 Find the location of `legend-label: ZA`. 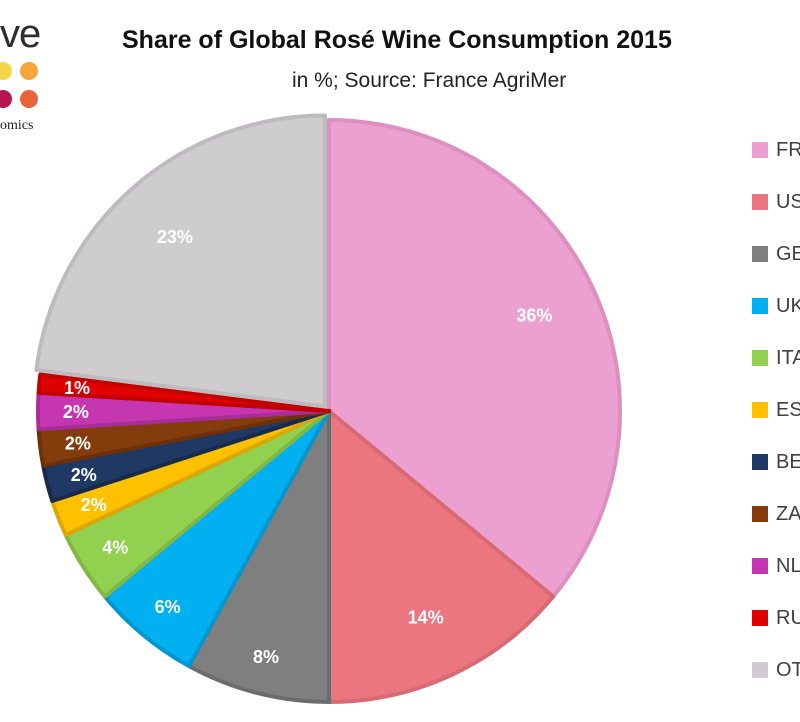

legend-label: ZA is located at coordinates (788, 514).